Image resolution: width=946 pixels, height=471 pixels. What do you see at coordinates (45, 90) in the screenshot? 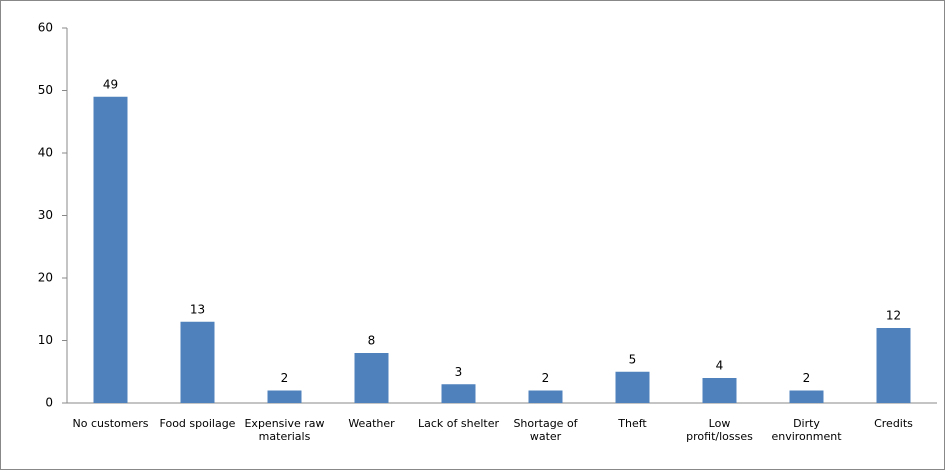
I see `y-tick-label: 50` at bounding box center [45, 90].